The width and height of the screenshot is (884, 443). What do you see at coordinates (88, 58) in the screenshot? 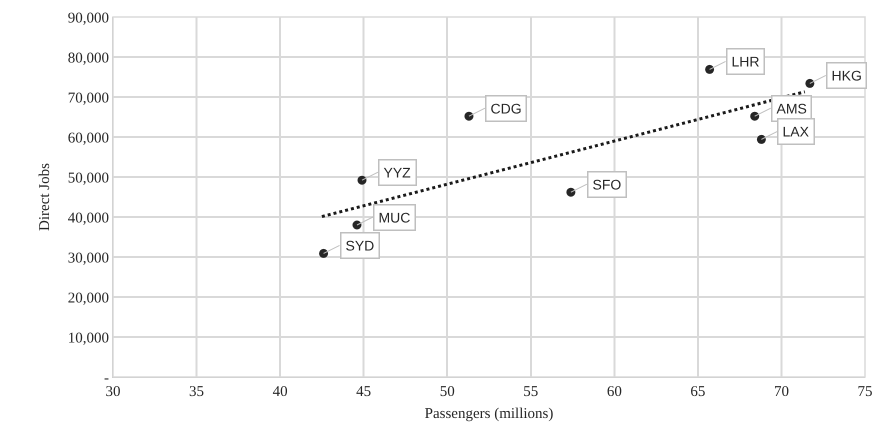
I see `y-tick-label: 80,000` at bounding box center [88, 58].